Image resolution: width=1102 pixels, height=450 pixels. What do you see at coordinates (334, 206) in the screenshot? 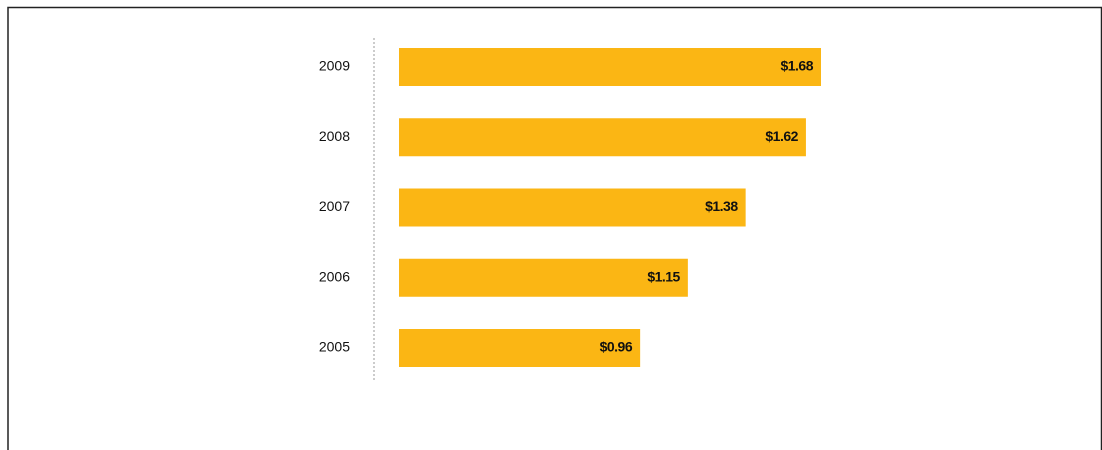
I see `y-tick-label: 2007` at bounding box center [334, 206].